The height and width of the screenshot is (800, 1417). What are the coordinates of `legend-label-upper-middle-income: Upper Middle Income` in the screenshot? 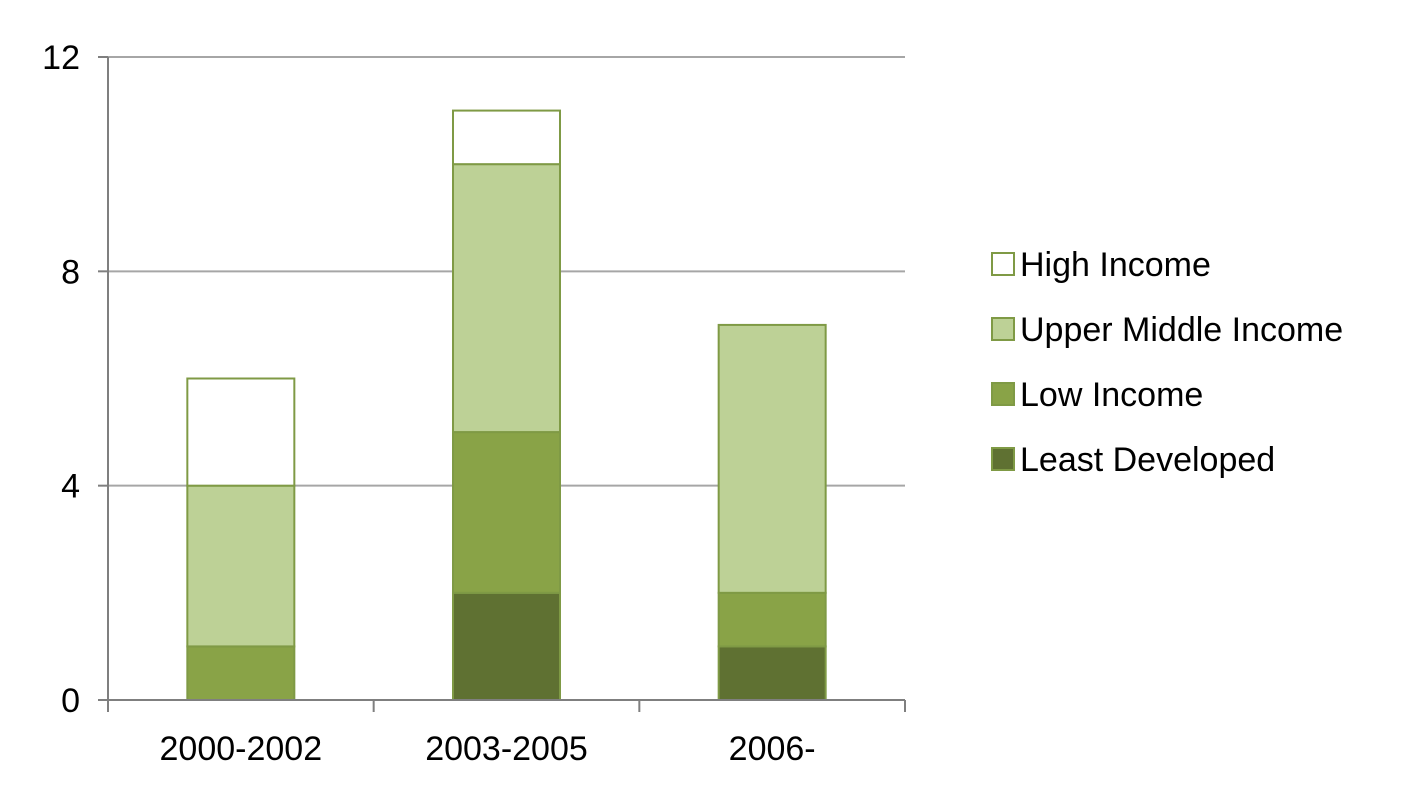 It's located at (1181, 330).